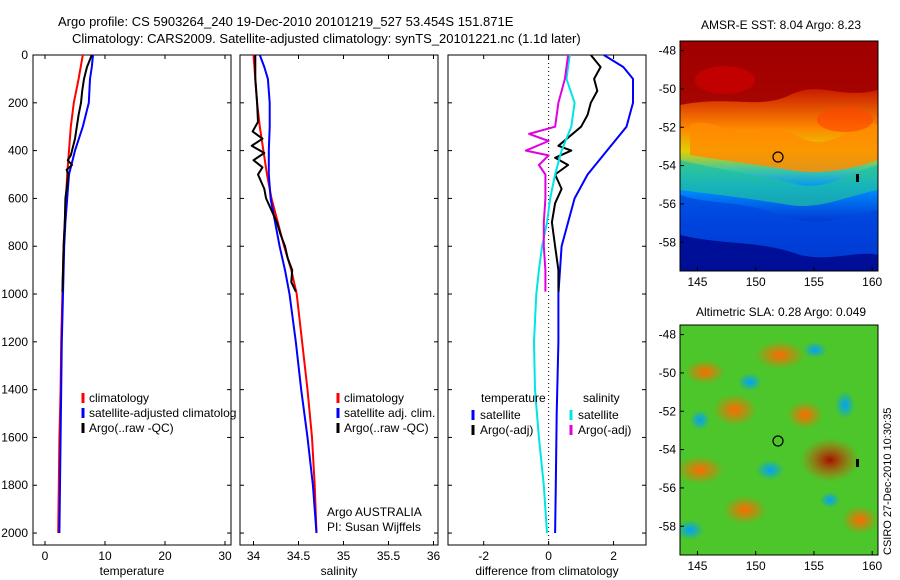 The image size is (900, 580). Describe the element at coordinates (225, 556) in the screenshot. I see `temperature-xtick-label: 30` at that location.